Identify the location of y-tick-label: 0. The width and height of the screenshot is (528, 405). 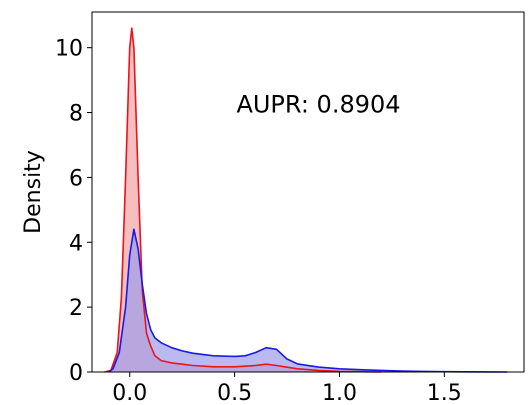
(76, 373).